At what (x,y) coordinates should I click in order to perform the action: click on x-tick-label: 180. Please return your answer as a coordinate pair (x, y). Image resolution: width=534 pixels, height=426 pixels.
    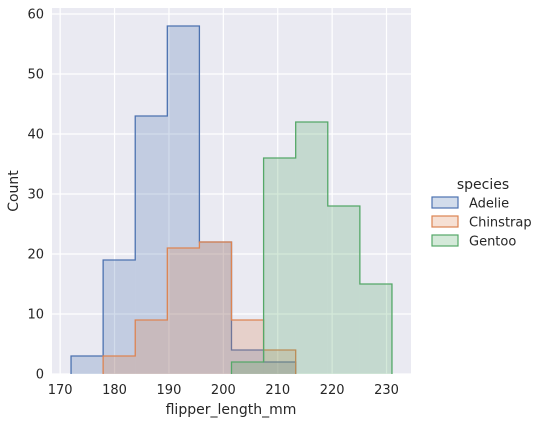
    Looking at the image, I should click on (114, 390).